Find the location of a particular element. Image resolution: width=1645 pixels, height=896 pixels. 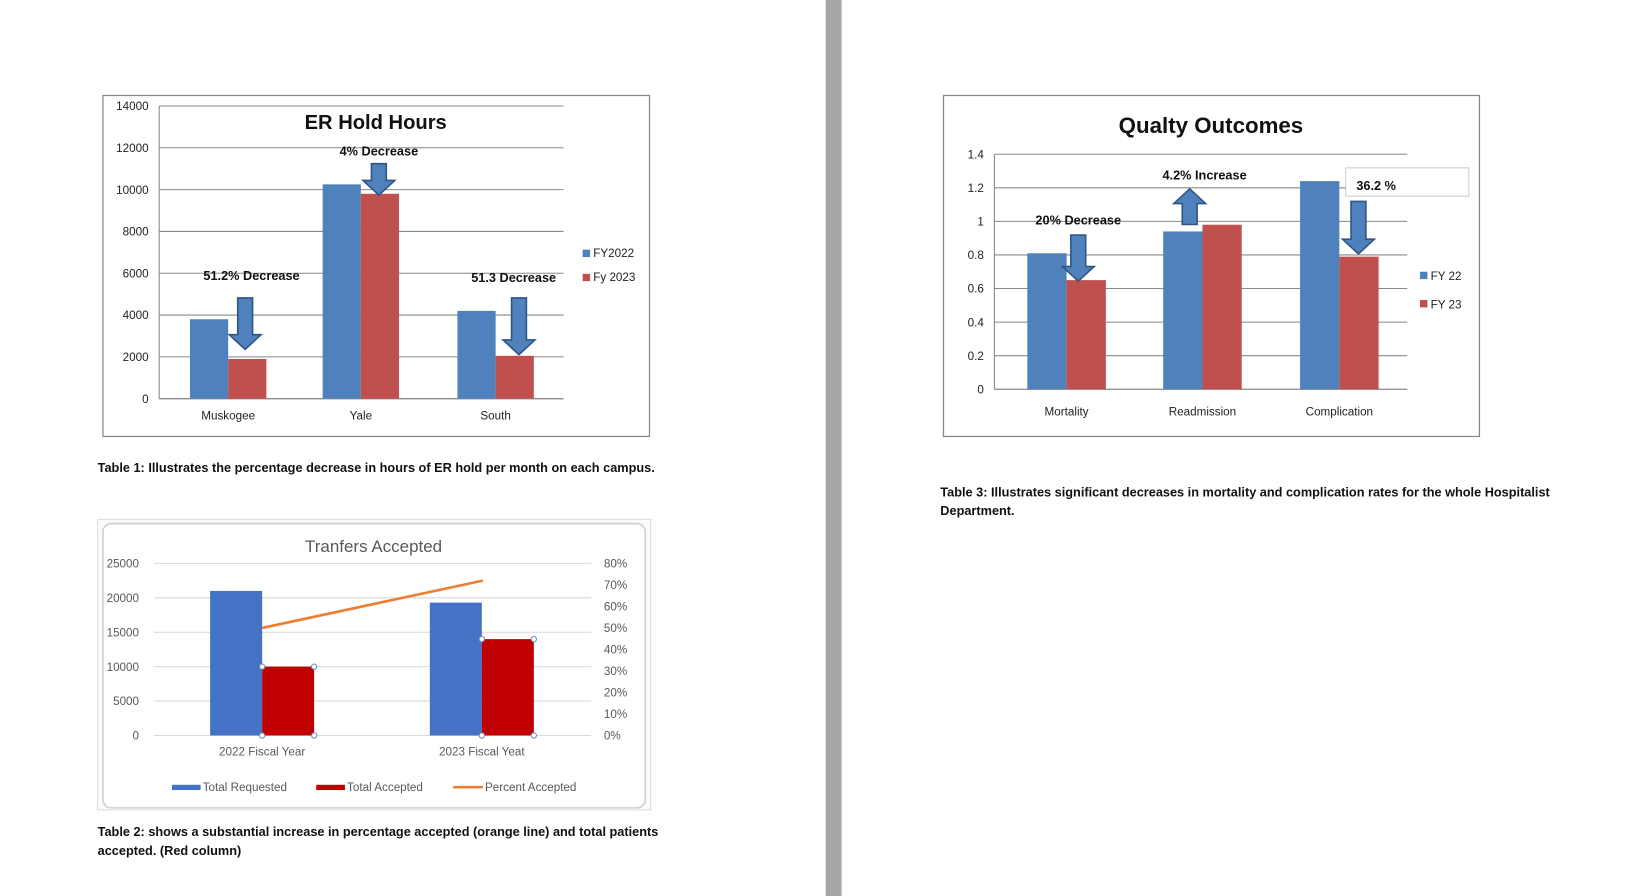

x-tick-label: Mortality is located at coordinates (1067, 412).